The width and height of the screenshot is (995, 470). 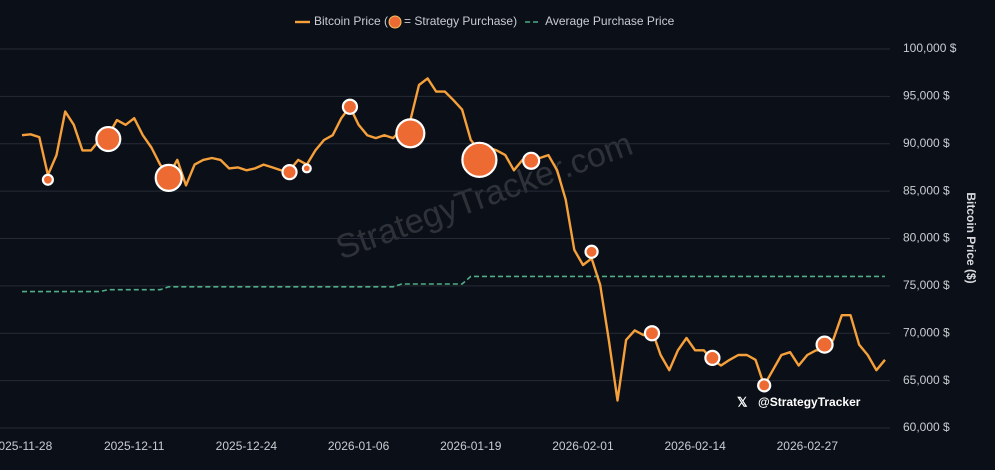 I want to click on average-line, so click(x=453, y=284).